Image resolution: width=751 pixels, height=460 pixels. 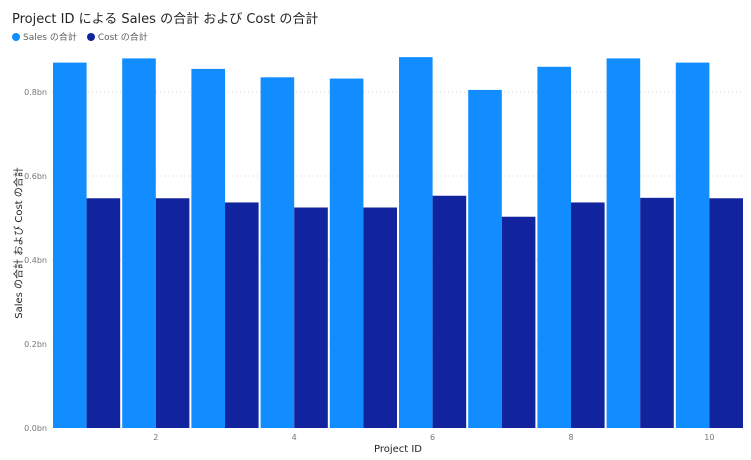 I want to click on legend-label-cost: Cost の合計, so click(x=122, y=38).